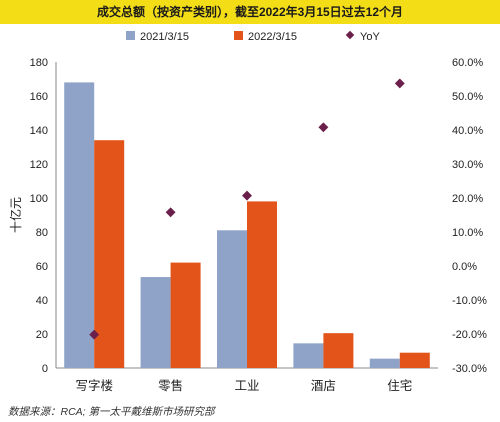  I want to click on x-tick-label: 零售, so click(170, 385).